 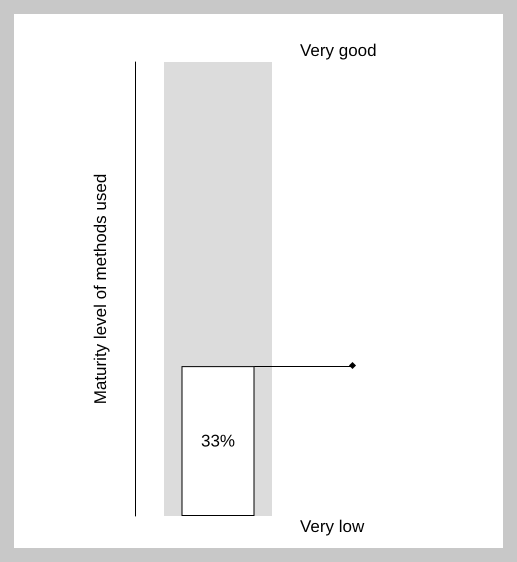 I want to click on y-axis-title: Maturity level of methods used, so click(x=100, y=289).